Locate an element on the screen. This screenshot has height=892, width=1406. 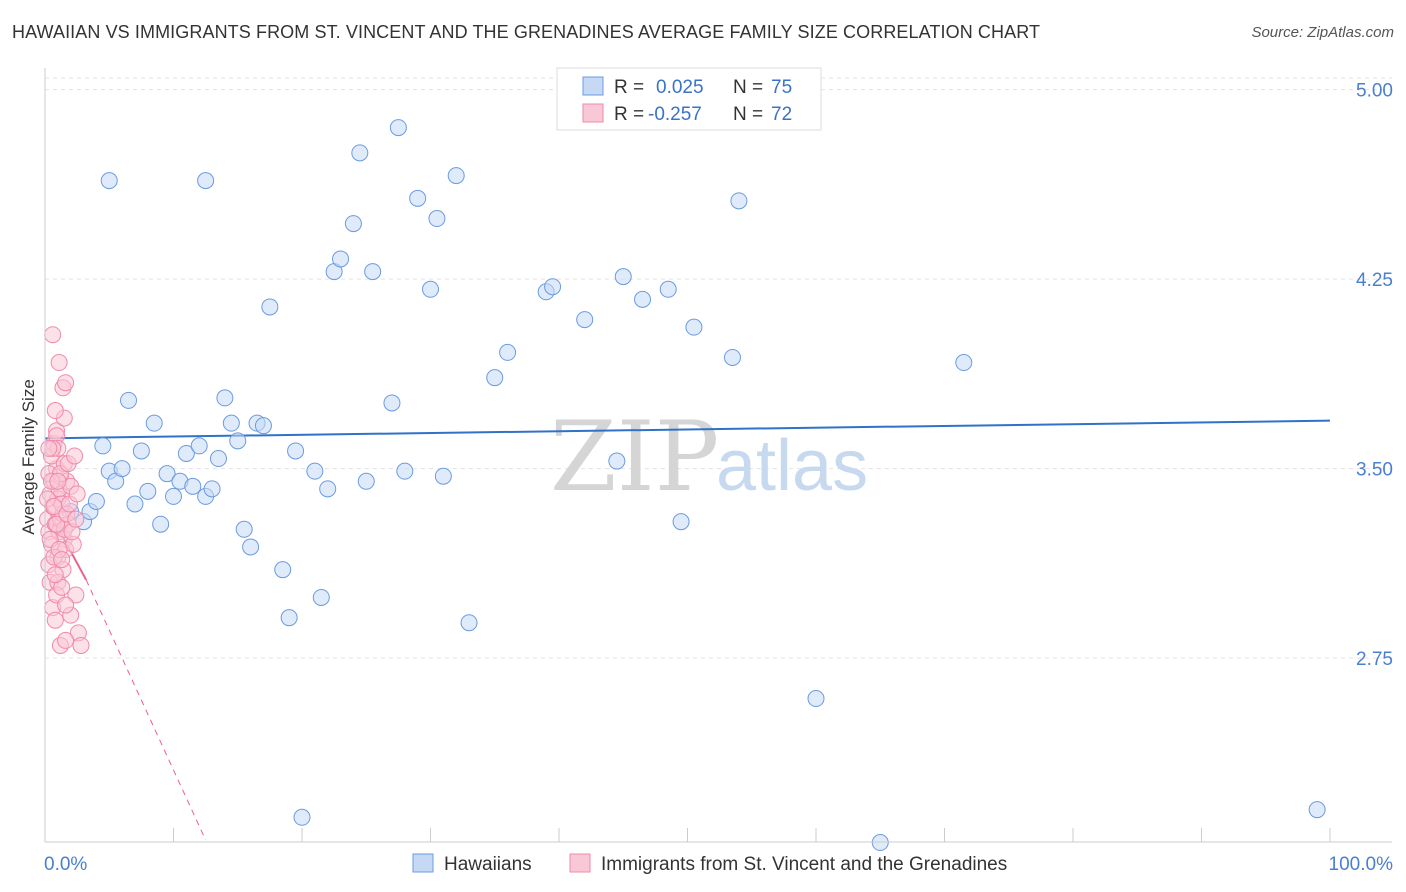
stats-legend: R = 0.025 N = 75 R = -0.257 N = 72 is located at coordinates (689, 99).